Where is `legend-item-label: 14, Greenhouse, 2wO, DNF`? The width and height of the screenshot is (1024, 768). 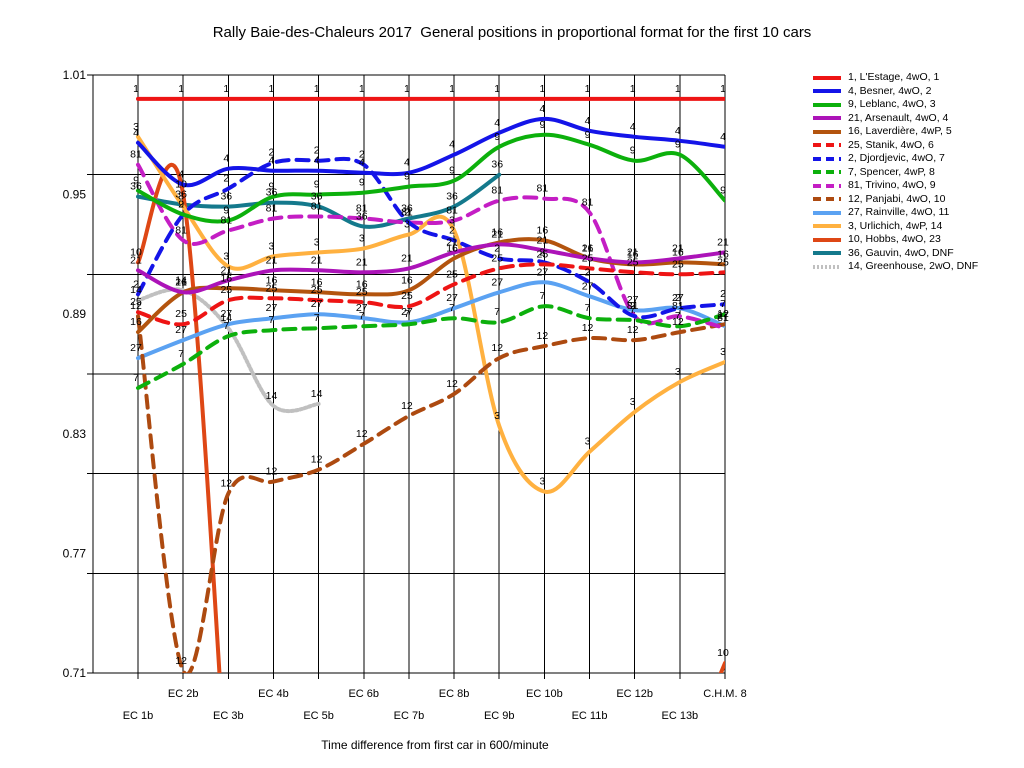
legend-item-label: 14, Greenhouse, 2wO, DNF is located at coordinates (913, 266).